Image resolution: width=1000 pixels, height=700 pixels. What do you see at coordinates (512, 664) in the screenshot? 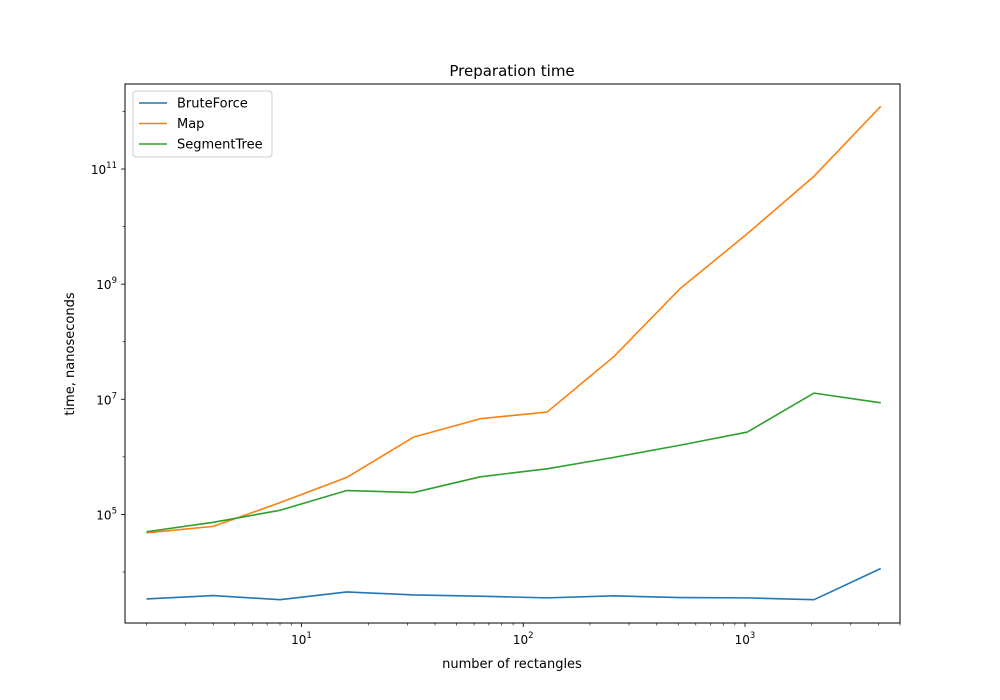
I see `x-axis-label: number of rectangles` at bounding box center [512, 664].